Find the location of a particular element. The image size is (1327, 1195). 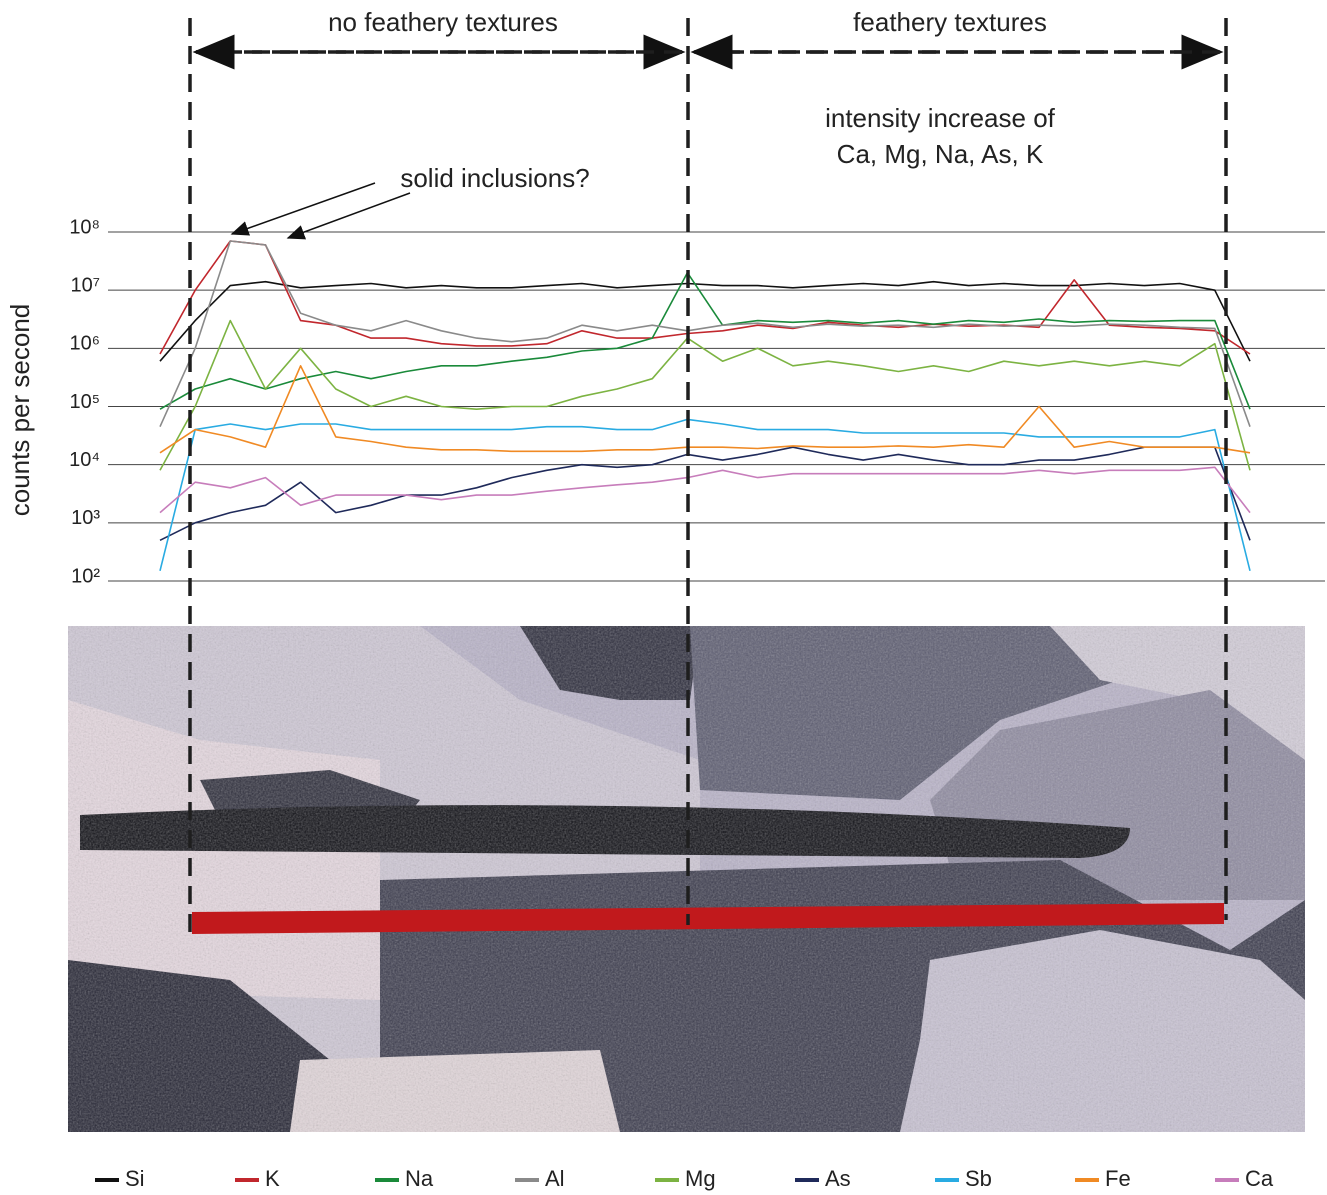

legend-label: Na is located at coordinates (419, 1178).